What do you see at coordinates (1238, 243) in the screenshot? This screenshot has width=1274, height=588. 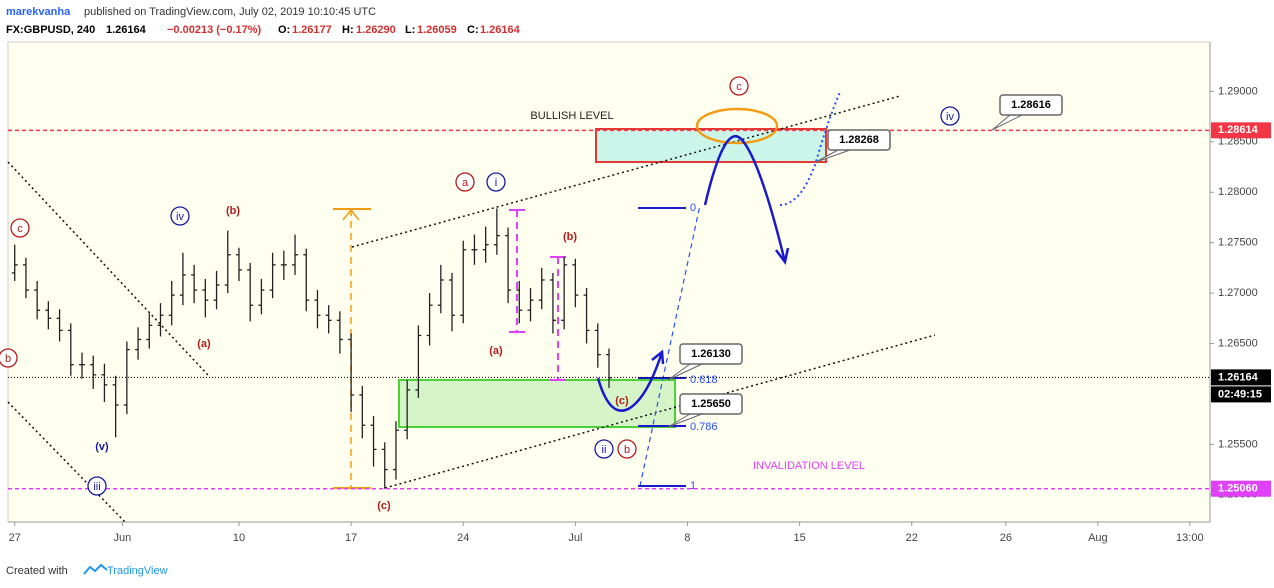 I see `y-tick-label: 1.27500` at bounding box center [1238, 243].